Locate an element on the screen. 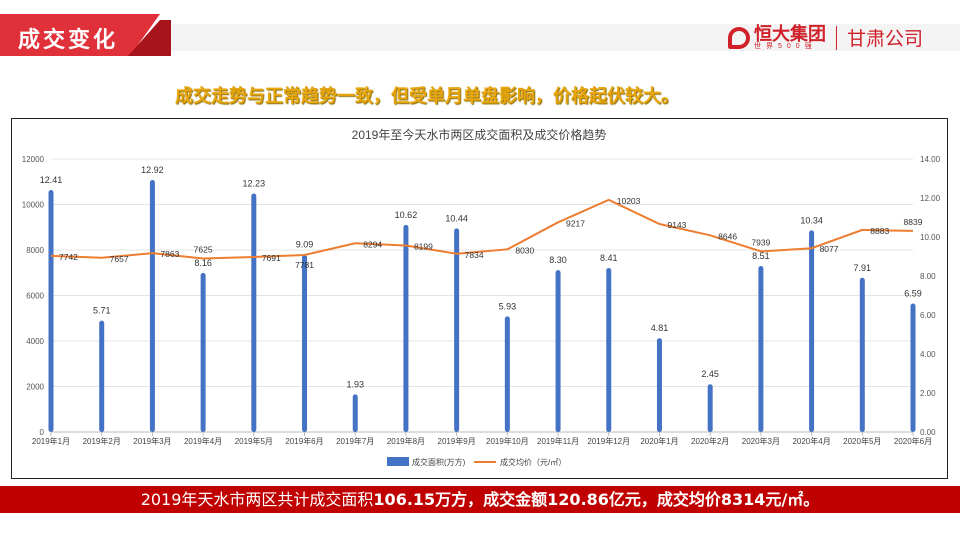 This screenshot has width=960, height=540. bar-data-label: 9.09 is located at coordinates (305, 245).